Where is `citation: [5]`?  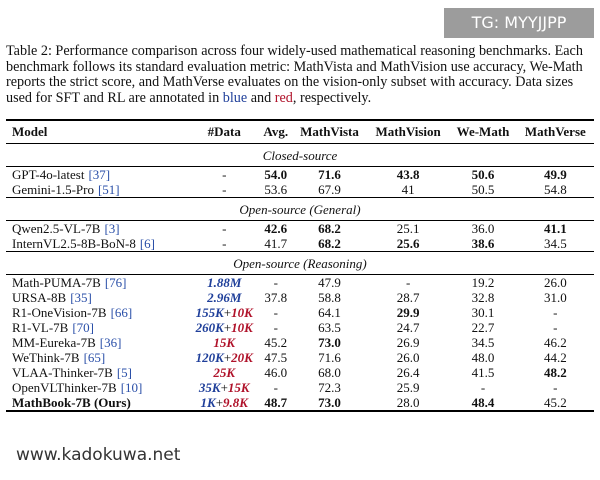 citation: [5] is located at coordinates (124, 372).